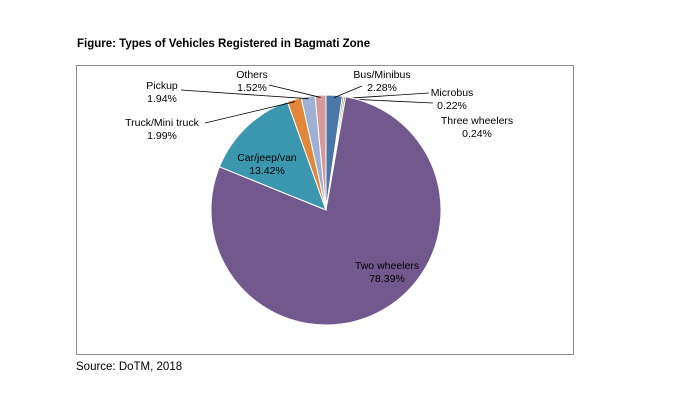 Image resolution: width=695 pixels, height=412 pixels. What do you see at coordinates (249, 112) in the screenshot?
I see `leader-line-truck-mini-truck` at bounding box center [249, 112].